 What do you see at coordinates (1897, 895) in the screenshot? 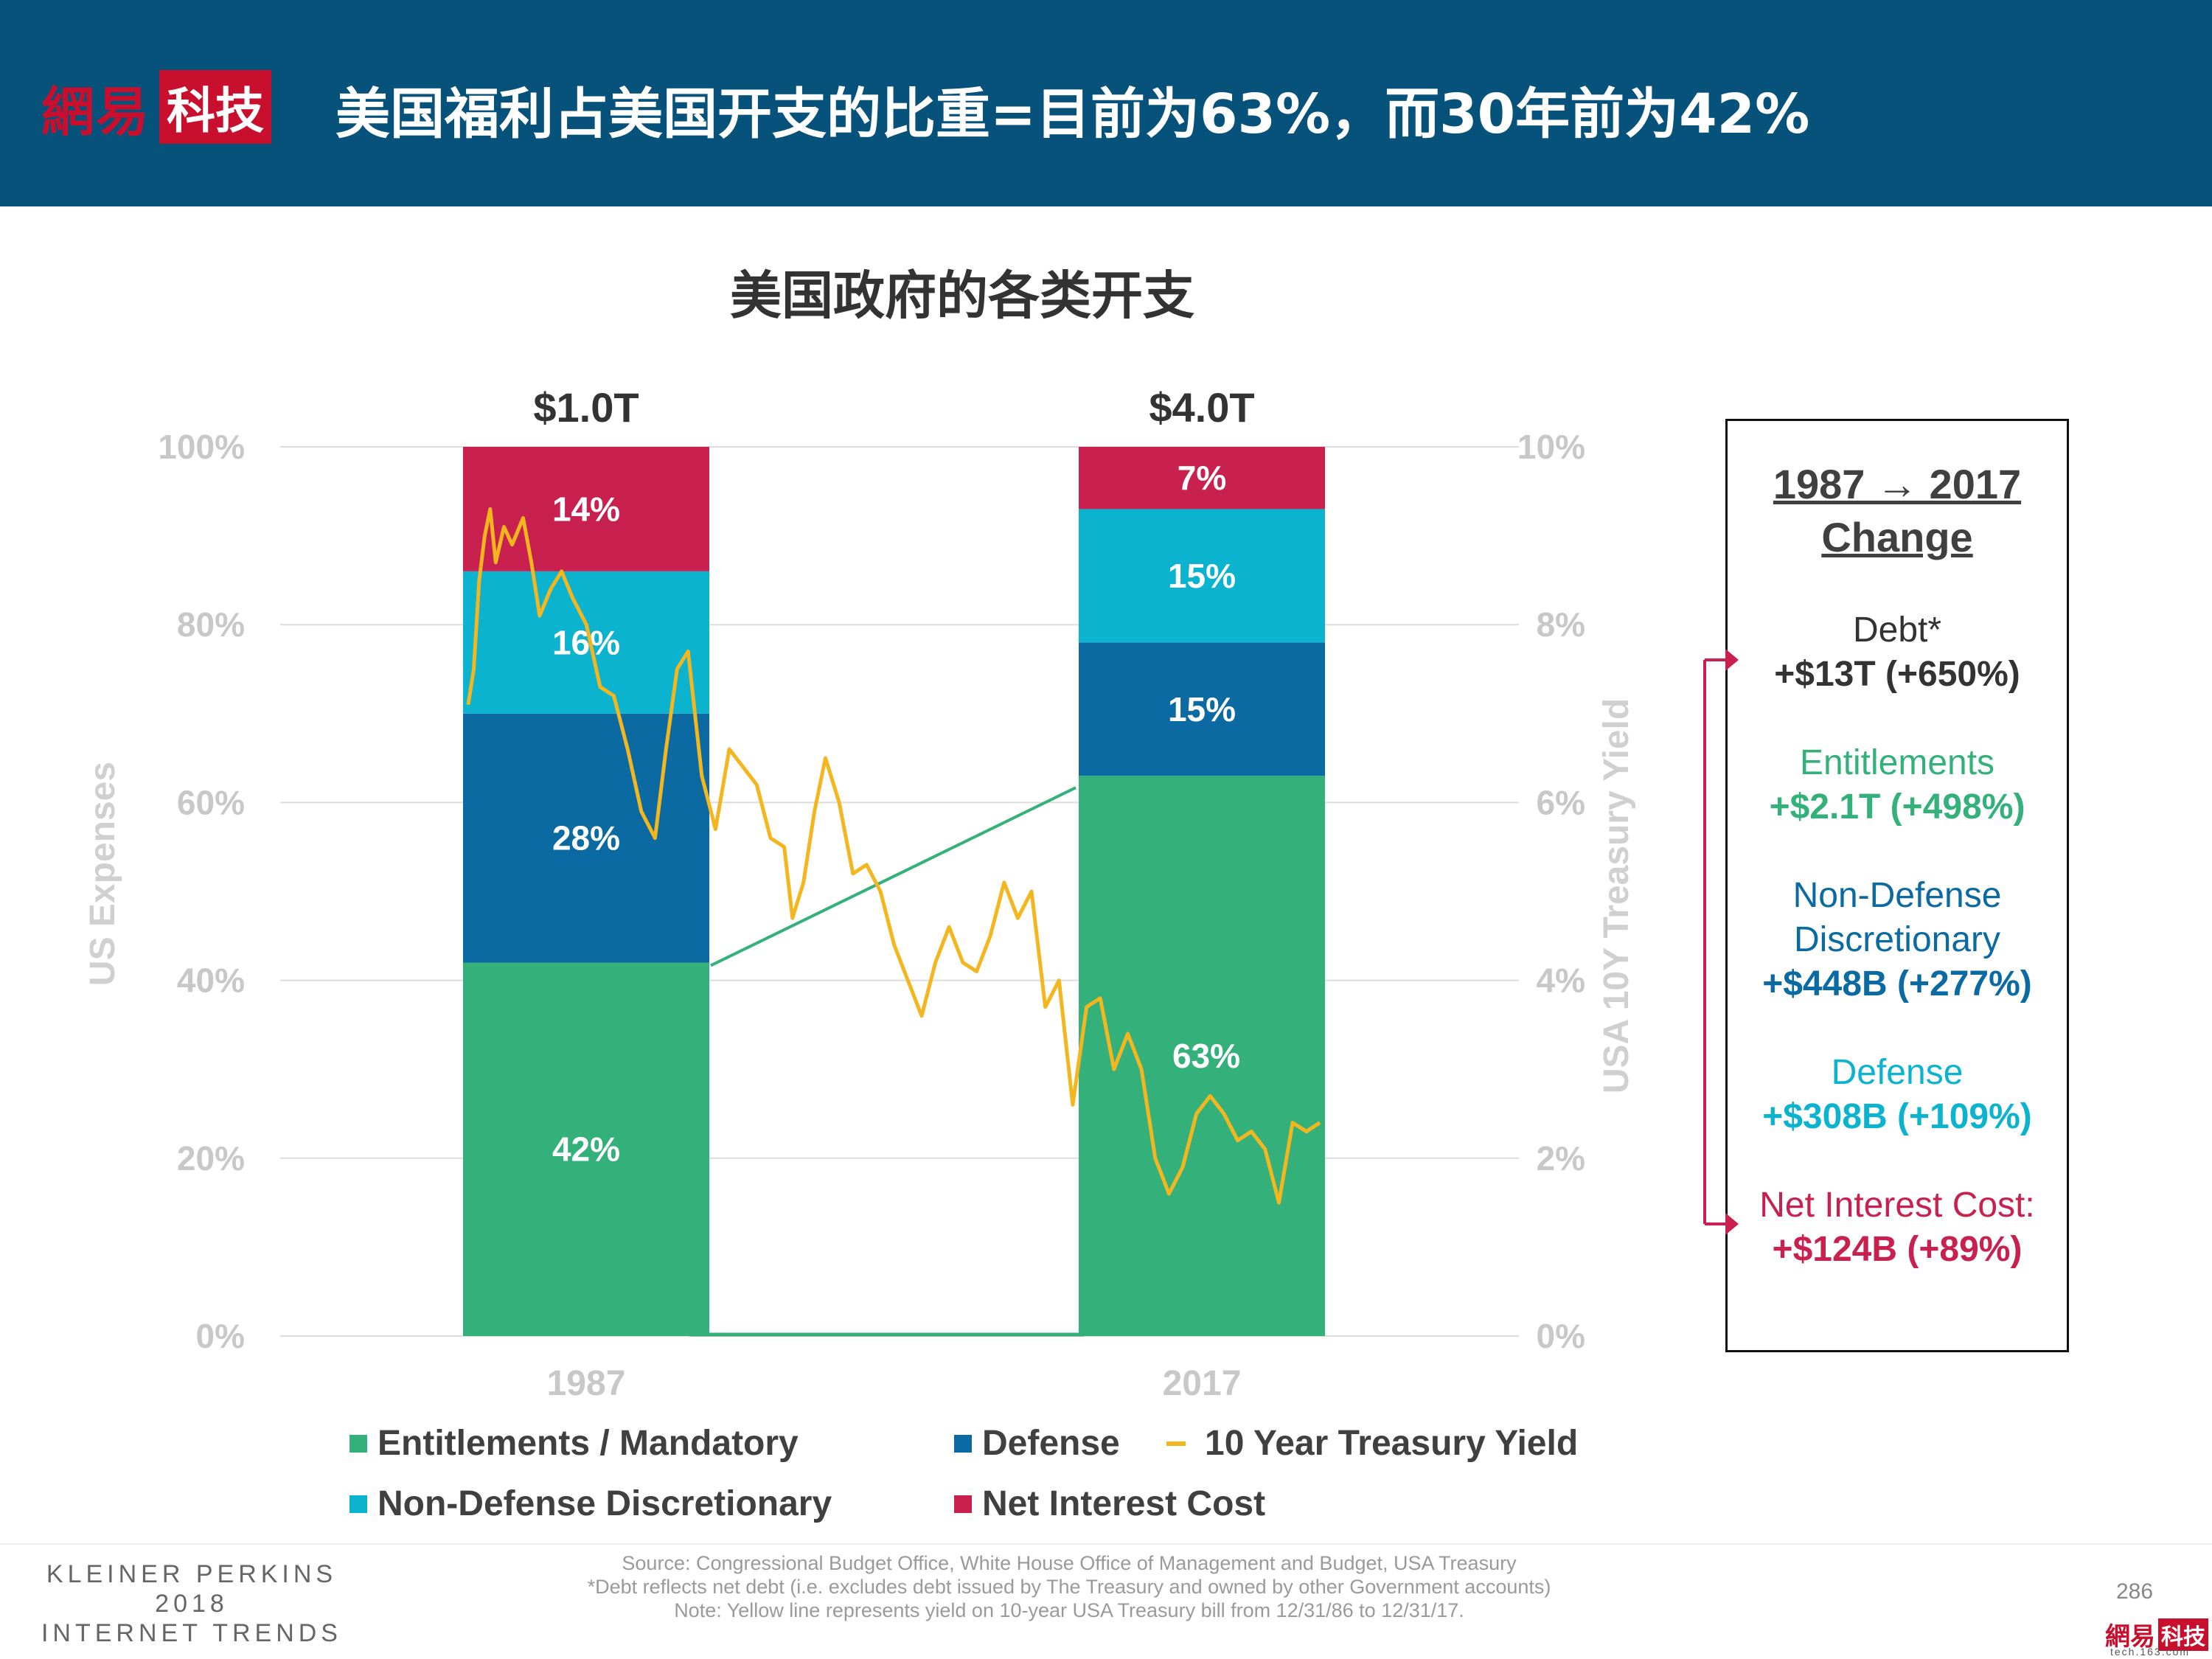
I see `change-label: Non-Defense` at bounding box center [1897, 895].